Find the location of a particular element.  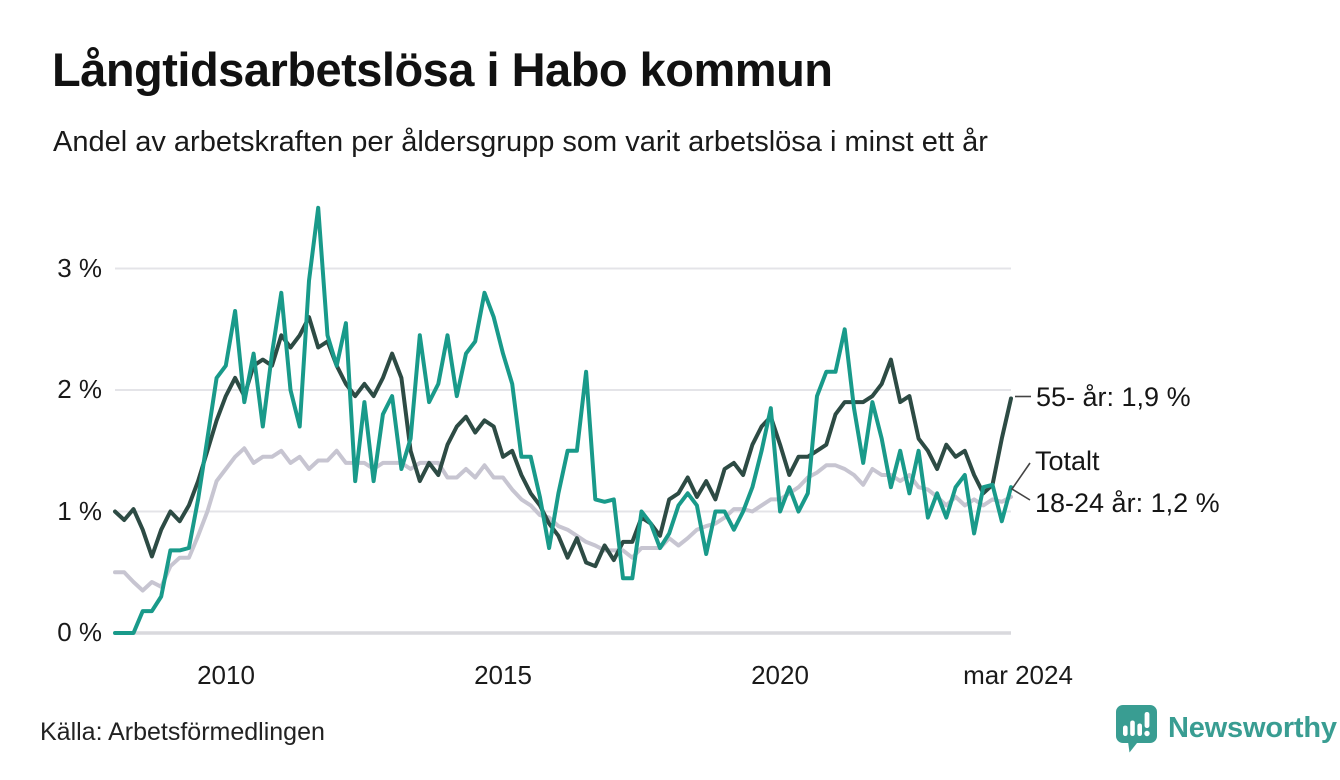

x-axis-label-2015: 2015 is located at coordinates (503, 675).